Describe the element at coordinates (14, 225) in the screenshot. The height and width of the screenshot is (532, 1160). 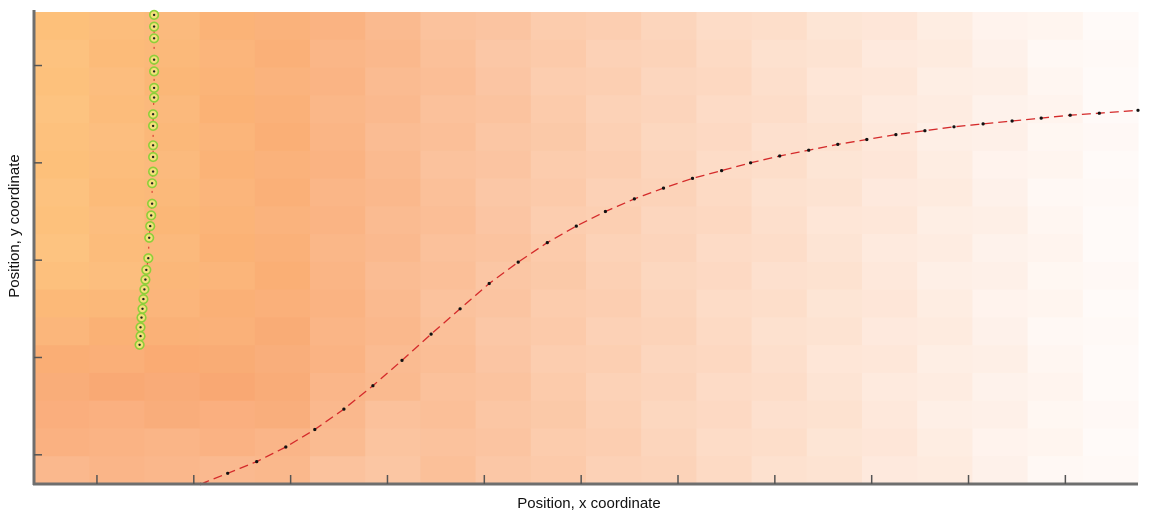
I see `y-axis-label: Position, y coordinate` at that location.